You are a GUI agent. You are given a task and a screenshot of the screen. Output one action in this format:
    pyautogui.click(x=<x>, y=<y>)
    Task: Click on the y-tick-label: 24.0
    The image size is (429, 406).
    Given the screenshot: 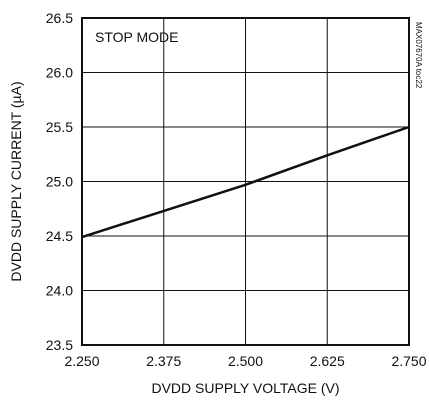 What is the action you would take?
    pyautogui.click(x=59, y=291)
    